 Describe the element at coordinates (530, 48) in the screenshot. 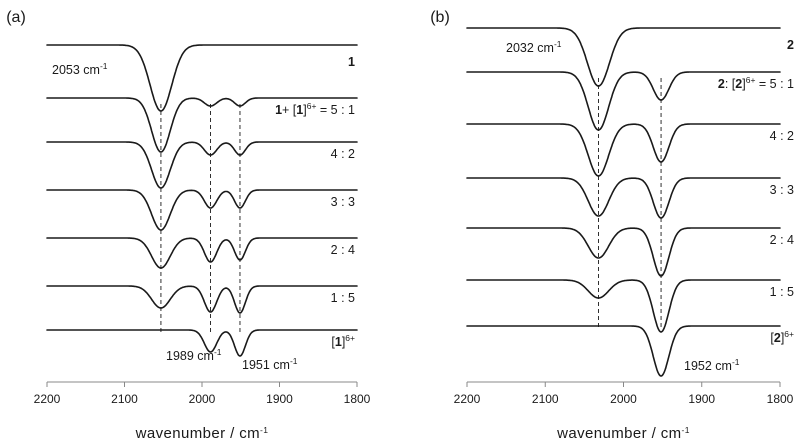

I see `peak-annotation-part-0: 2032 cm` at that location.